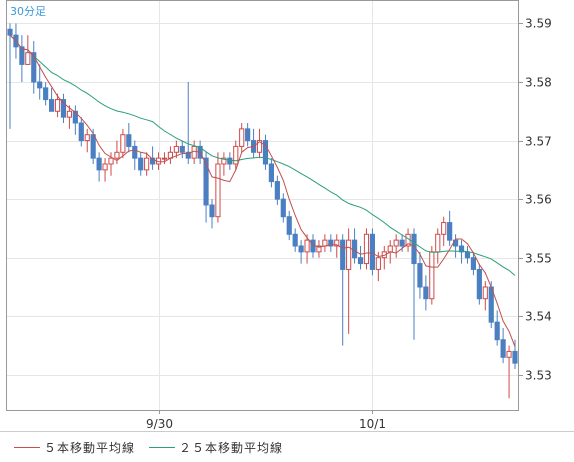 This screenshot has height=462, width=574. I want to click on y-tick-label: 3.58, so click(538, 83).